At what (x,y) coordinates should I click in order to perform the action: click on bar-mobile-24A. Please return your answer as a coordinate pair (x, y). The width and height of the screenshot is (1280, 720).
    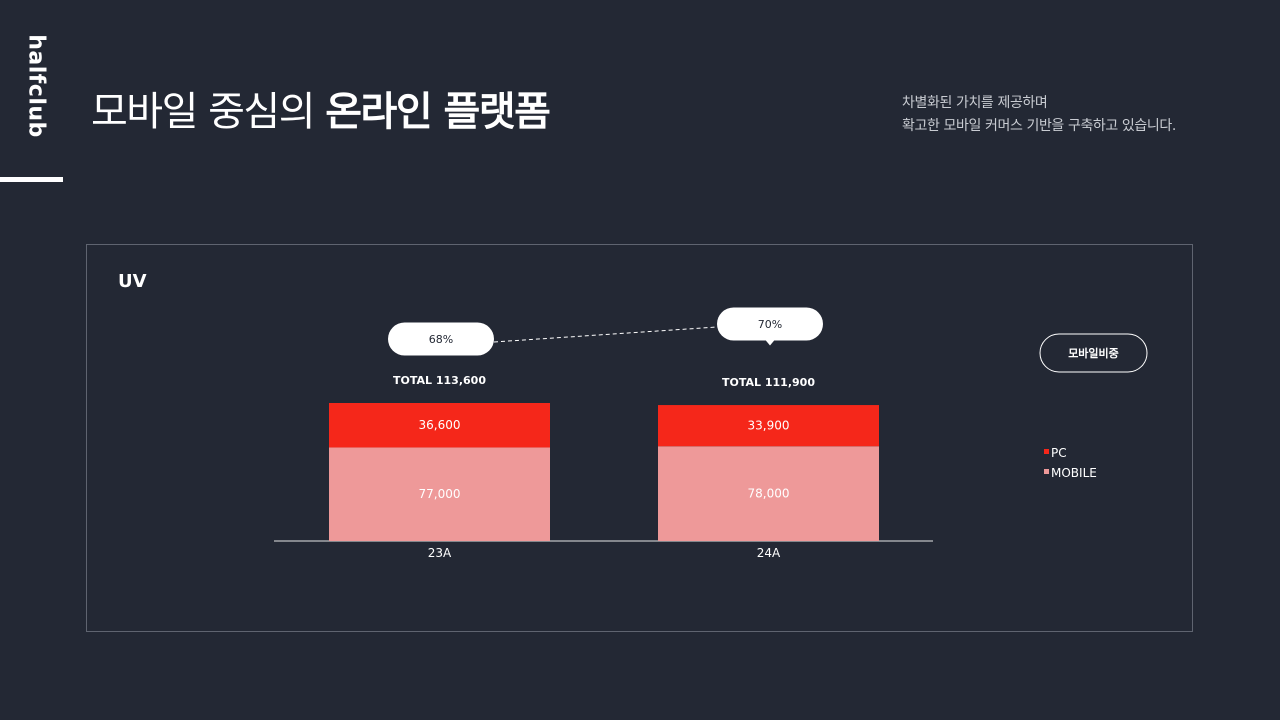
    Looking at the image, I should click on (768, 493).